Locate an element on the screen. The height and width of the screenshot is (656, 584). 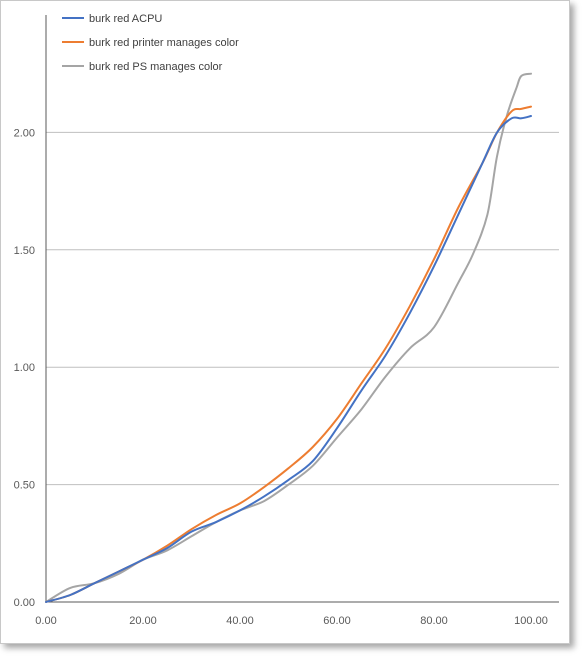
y-tick-labels: 0.00 0.50 1.00 1.50 2.00 is located at coordinates (24, 368).